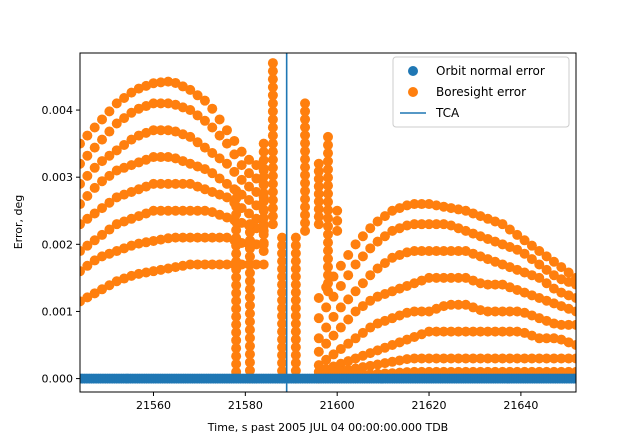  Describe the element at coordinates (245, 405) in the screenshot. I see `x-tick-label: 21580` at that location.